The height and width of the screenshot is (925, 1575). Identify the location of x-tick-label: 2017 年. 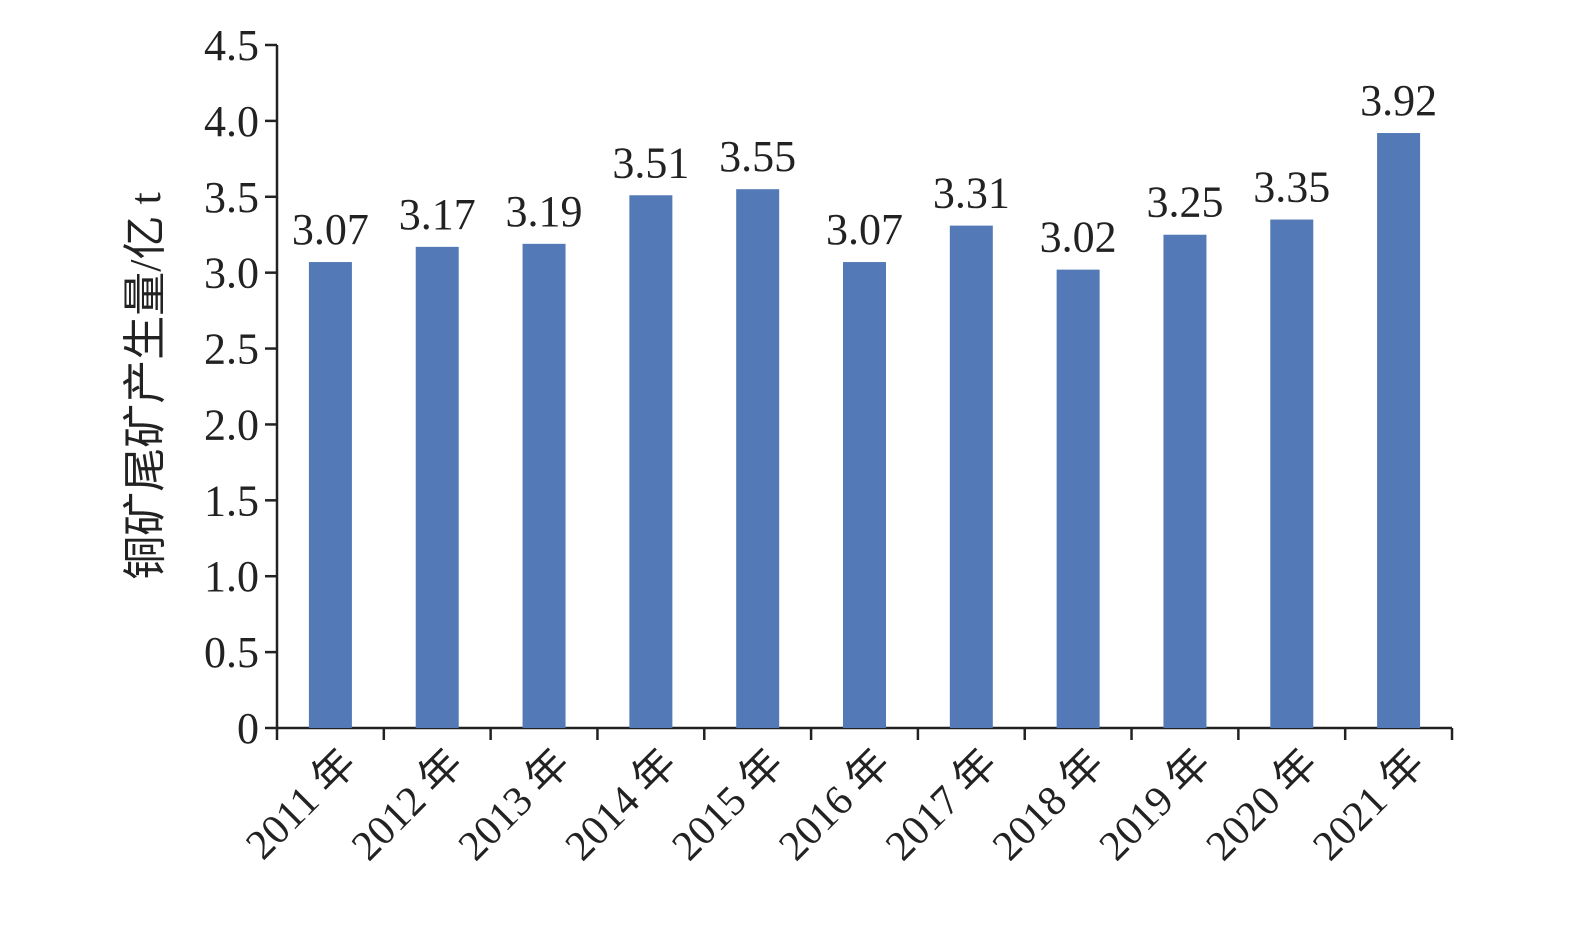
(942, 805).